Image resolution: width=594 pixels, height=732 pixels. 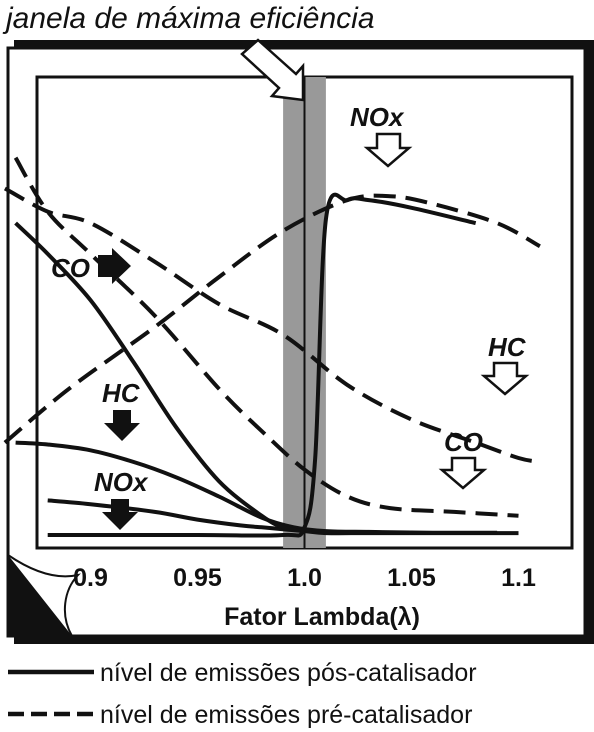 I want to click on x-axis-ticks: 0.9 0.95 1.0 1.05 1.1, so click(x=304, y=578).